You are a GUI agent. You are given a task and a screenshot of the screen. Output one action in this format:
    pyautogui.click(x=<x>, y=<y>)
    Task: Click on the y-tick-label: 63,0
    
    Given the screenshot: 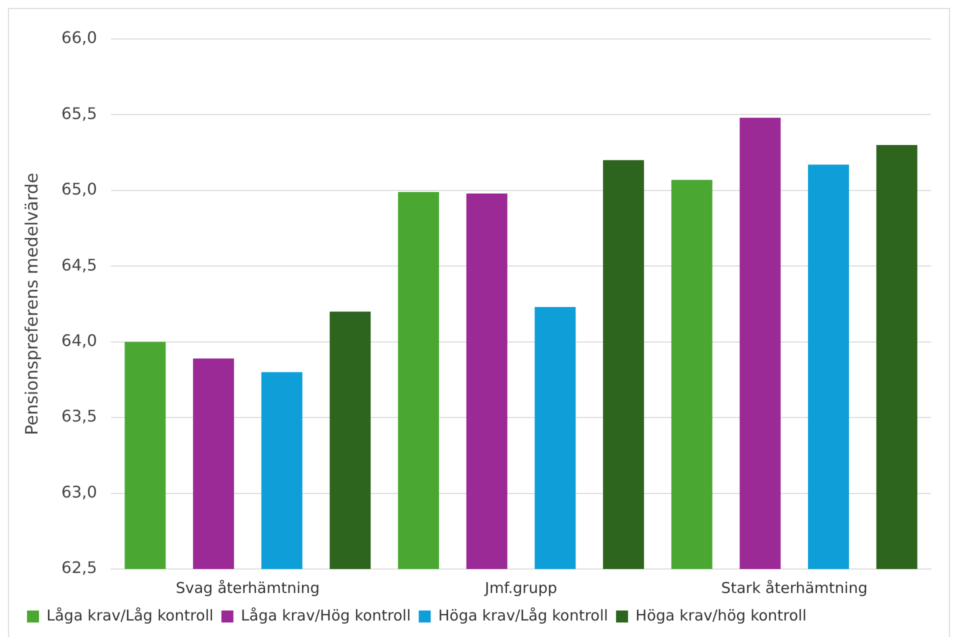 What is the action you would take?
    pyautogui.click(x=79, y=492)
    